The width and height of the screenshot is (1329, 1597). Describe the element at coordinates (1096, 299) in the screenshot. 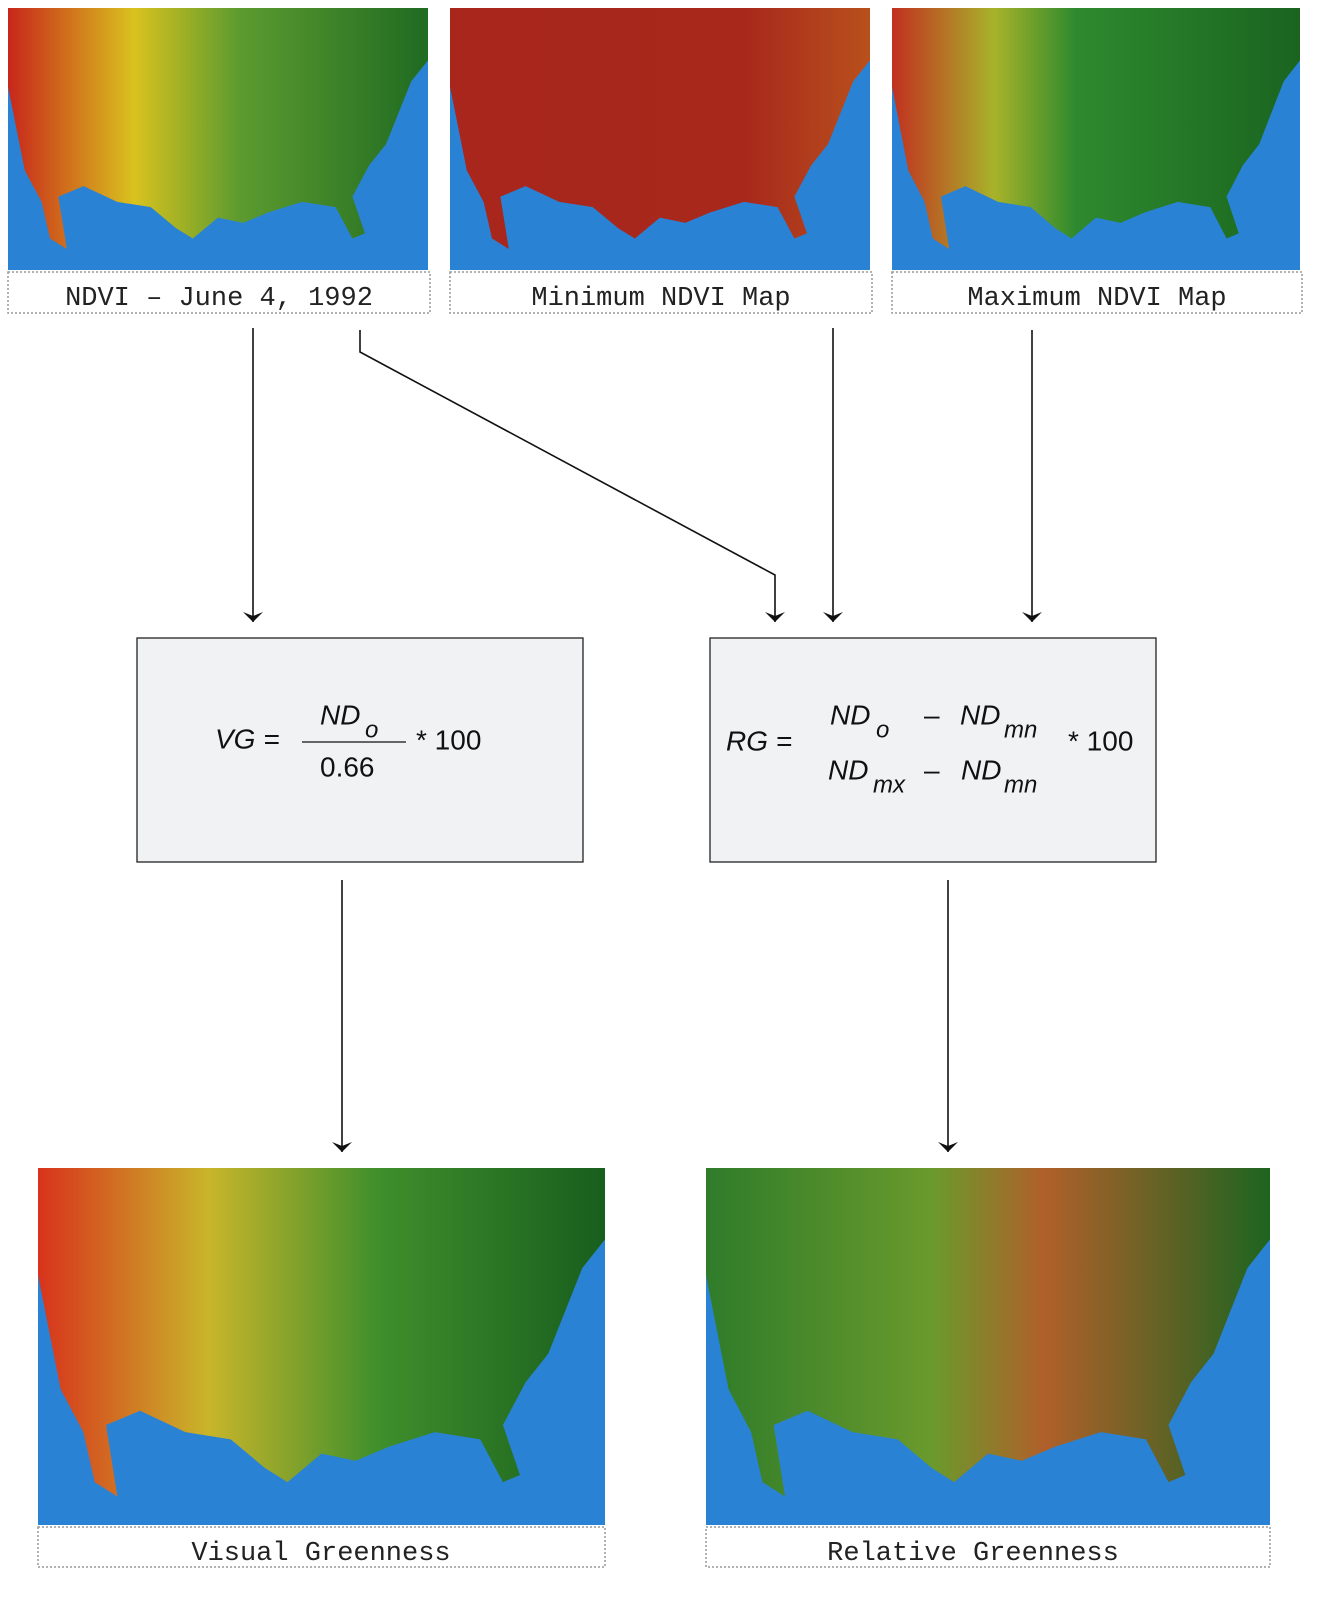

I see `map-caption: Maximum NDVI Map` at that location.